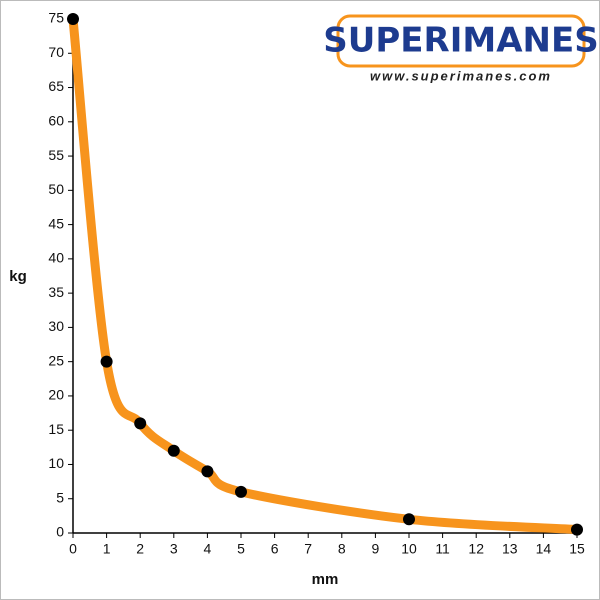 The width and height of the screenshot is (600, 600). Describe the element at coordinates (18, 276) in the screenshot. I see `y-axis-title: kg` at that location.